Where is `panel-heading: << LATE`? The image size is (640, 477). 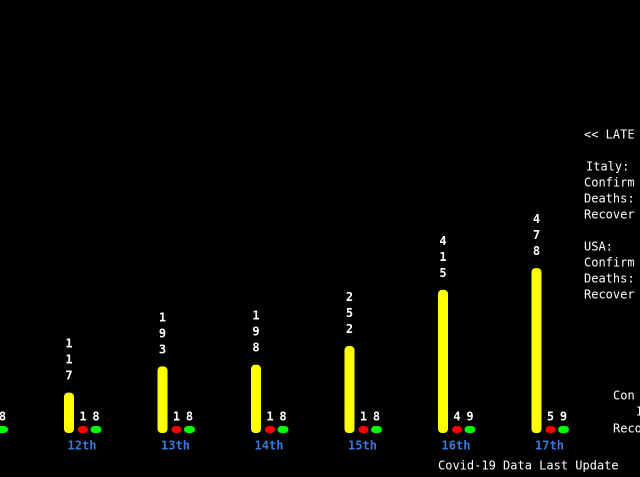 panel-heading: << LATE is located at coordinates (609, 135).